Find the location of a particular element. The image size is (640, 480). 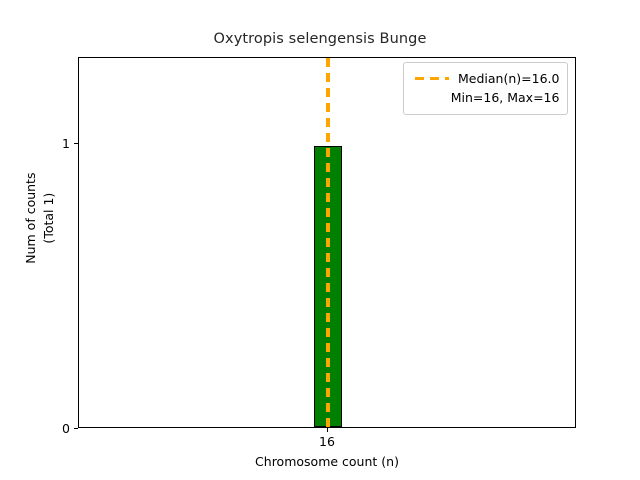

legend-label-minmax: Min=16, Max=16 is located at coordinates (505, 97).